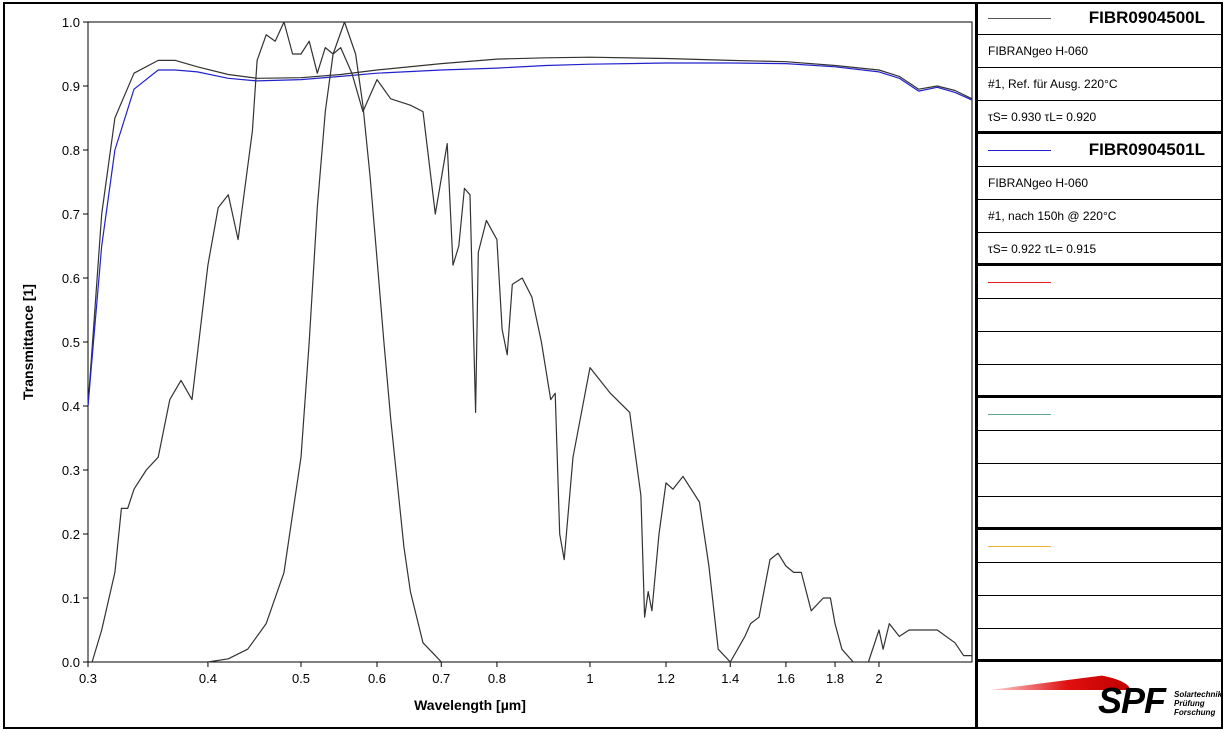  I want to click on legend-series-id: FIBR0904500L, so click(1146, 17).